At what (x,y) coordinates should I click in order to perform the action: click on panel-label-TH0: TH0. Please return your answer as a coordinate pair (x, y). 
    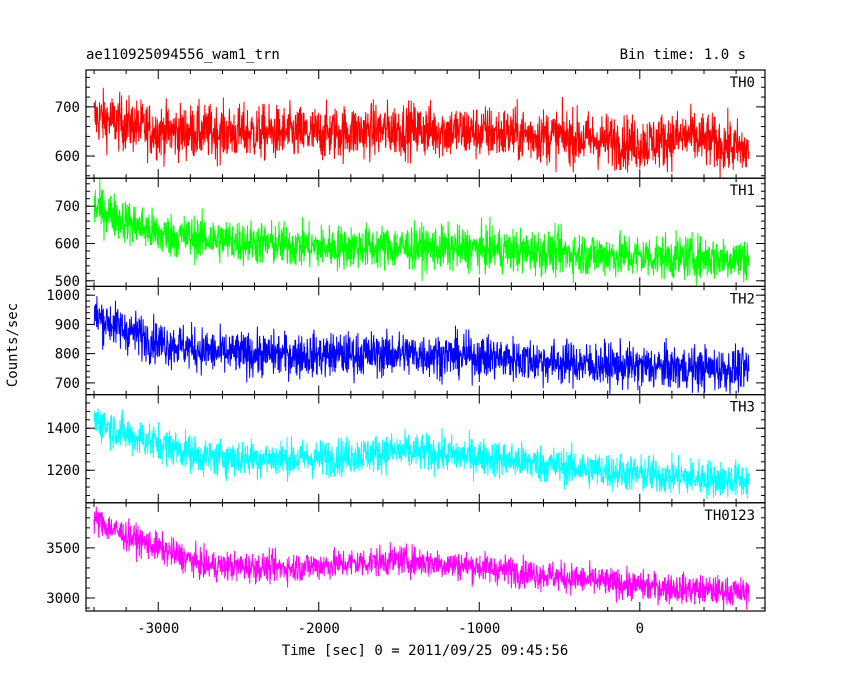
    Looking at the image, I should click on (742, 83).